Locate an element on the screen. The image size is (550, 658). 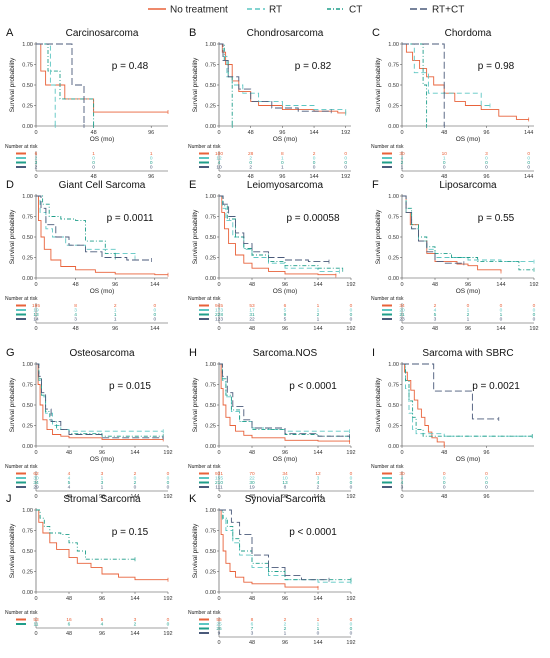
p-value: p = 0.82 is located at coordinates (313, 66).